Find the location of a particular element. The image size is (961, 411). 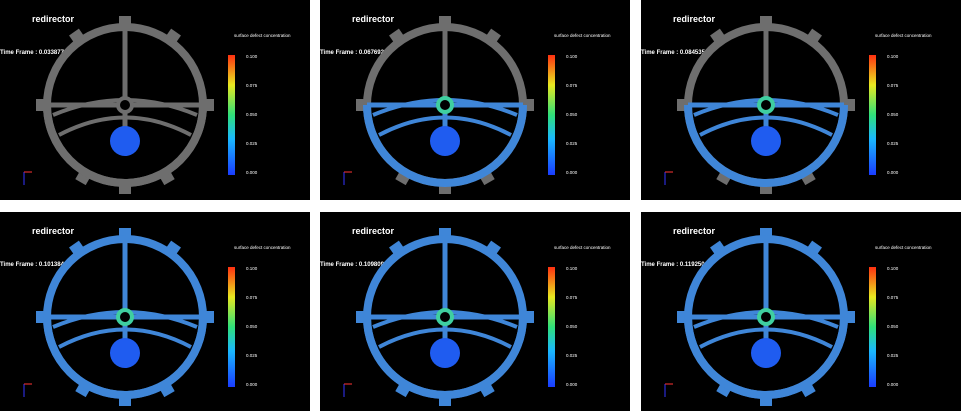

time-frame: Time Frame : 0.033877 is located at coordinates (32, 53).